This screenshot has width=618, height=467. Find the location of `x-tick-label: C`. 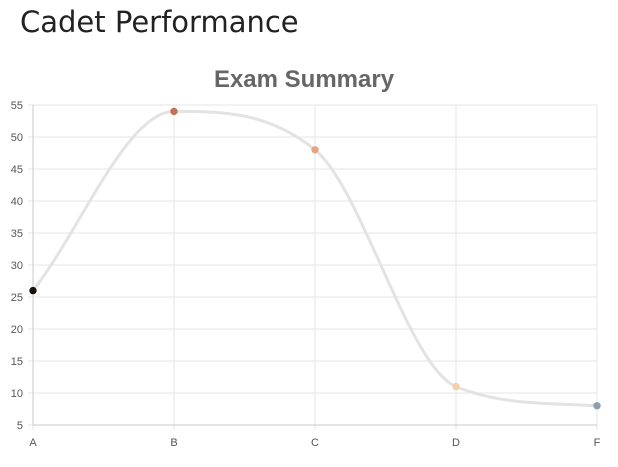

x-tick-label: C is located at coordinates (315, 443).